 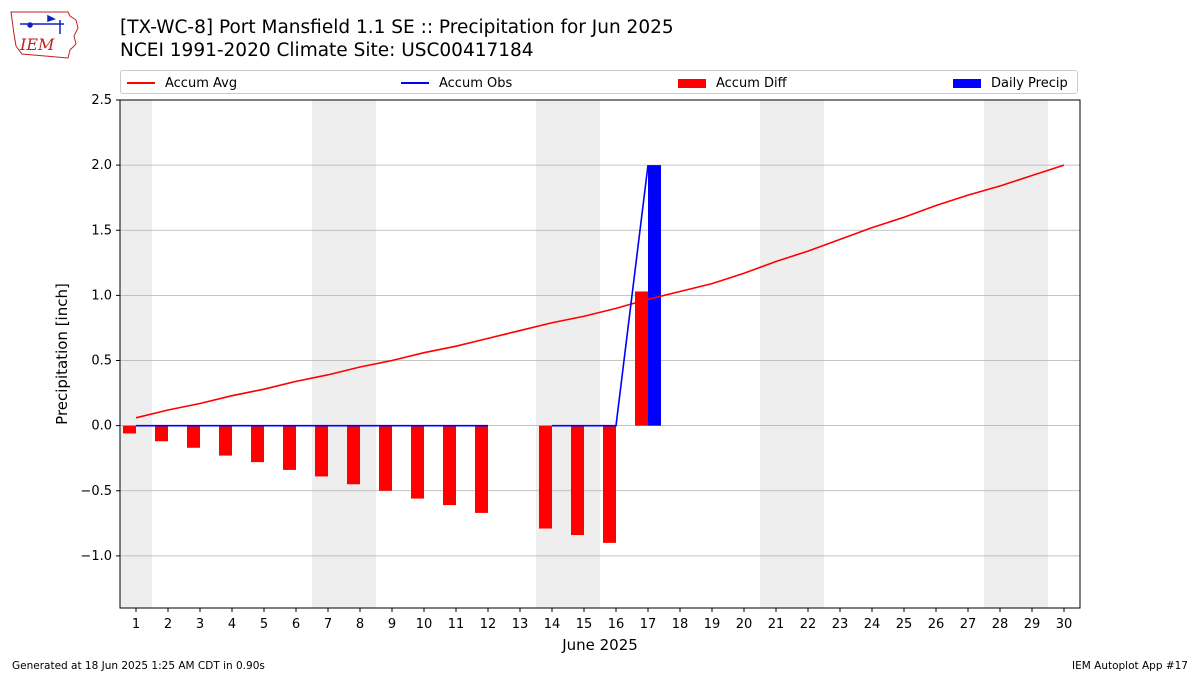 What do you see at coordinates (968, 624) in the screenshot?
I see `x-tick-label-27: 27` at bounding box center [968, 624].